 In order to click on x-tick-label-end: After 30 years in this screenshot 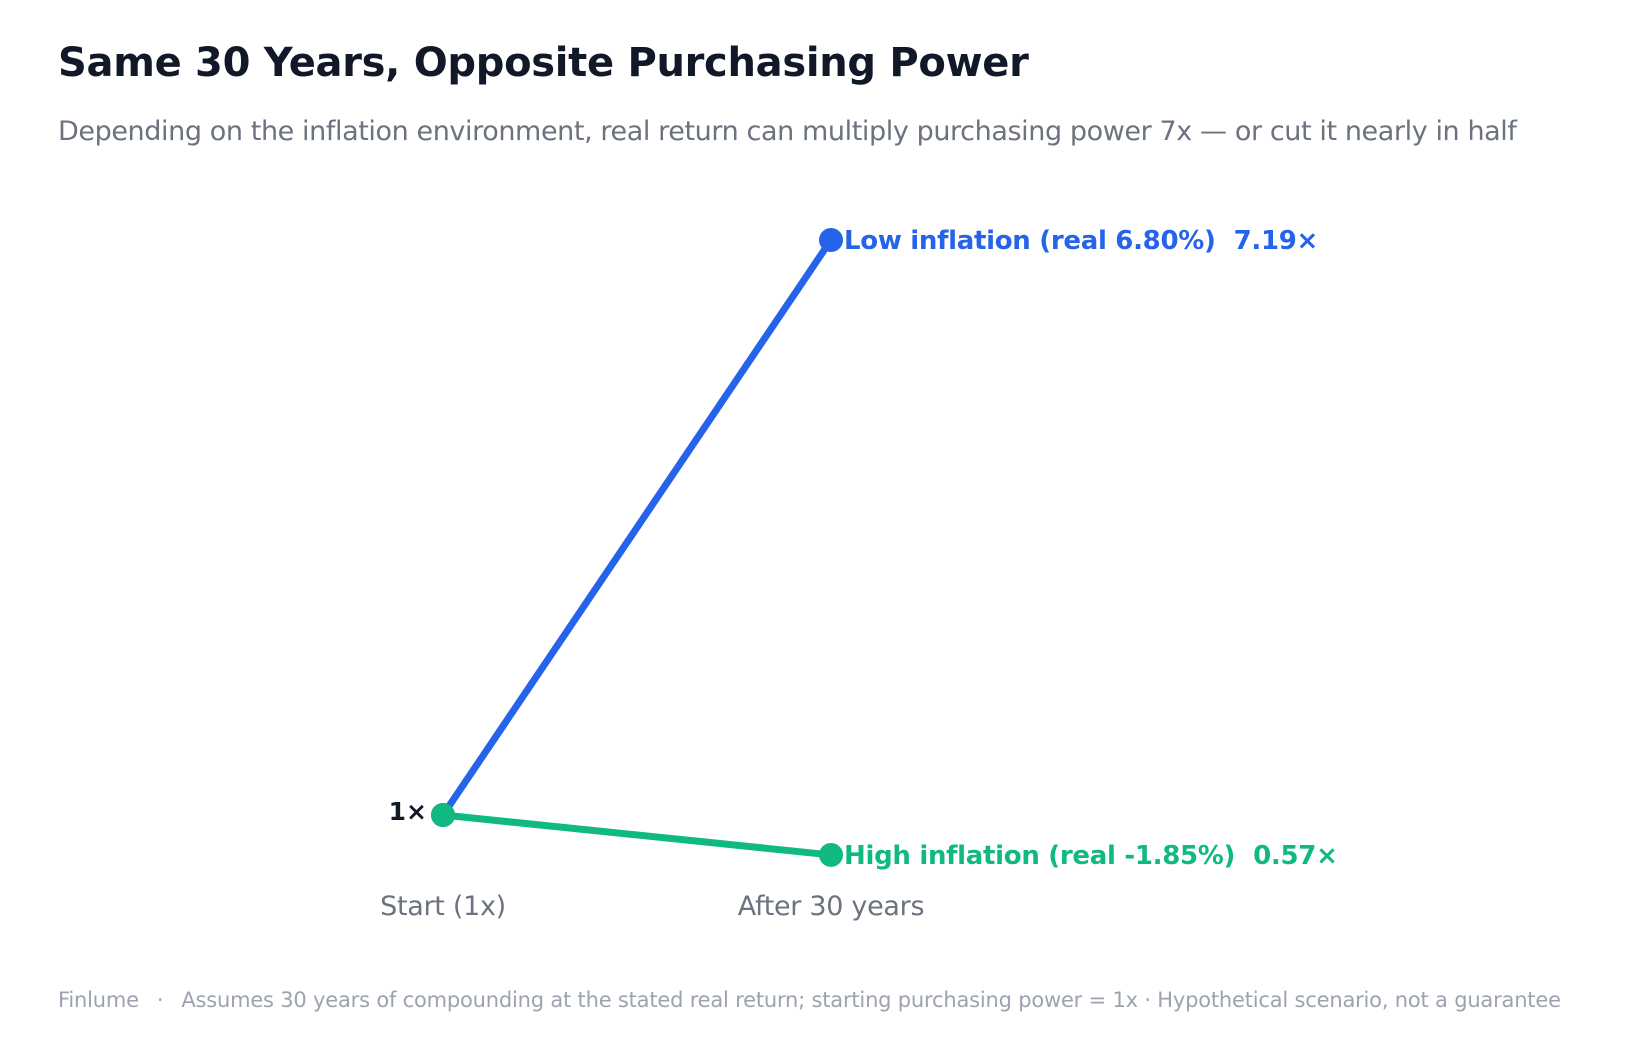, I will do `click(831, 906)`.